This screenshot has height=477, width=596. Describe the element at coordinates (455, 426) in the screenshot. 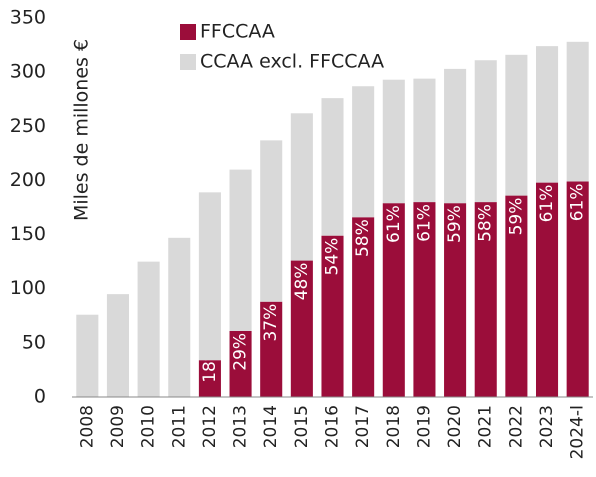

I see `x-tick-label: 2020` at that location.